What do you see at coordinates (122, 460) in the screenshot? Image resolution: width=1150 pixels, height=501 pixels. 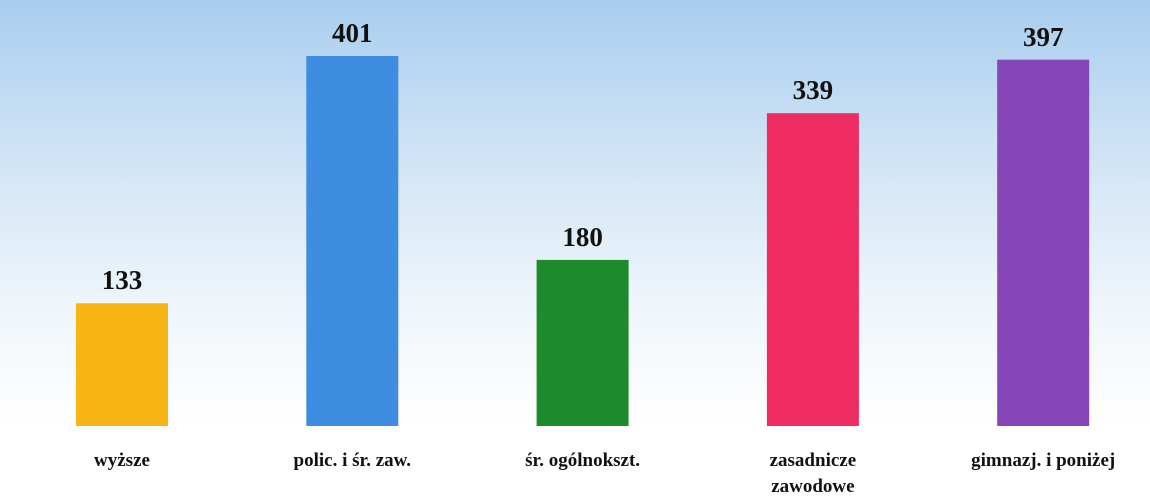 I see `x-tick-label: wyższe` at bounding box center [122, 460].